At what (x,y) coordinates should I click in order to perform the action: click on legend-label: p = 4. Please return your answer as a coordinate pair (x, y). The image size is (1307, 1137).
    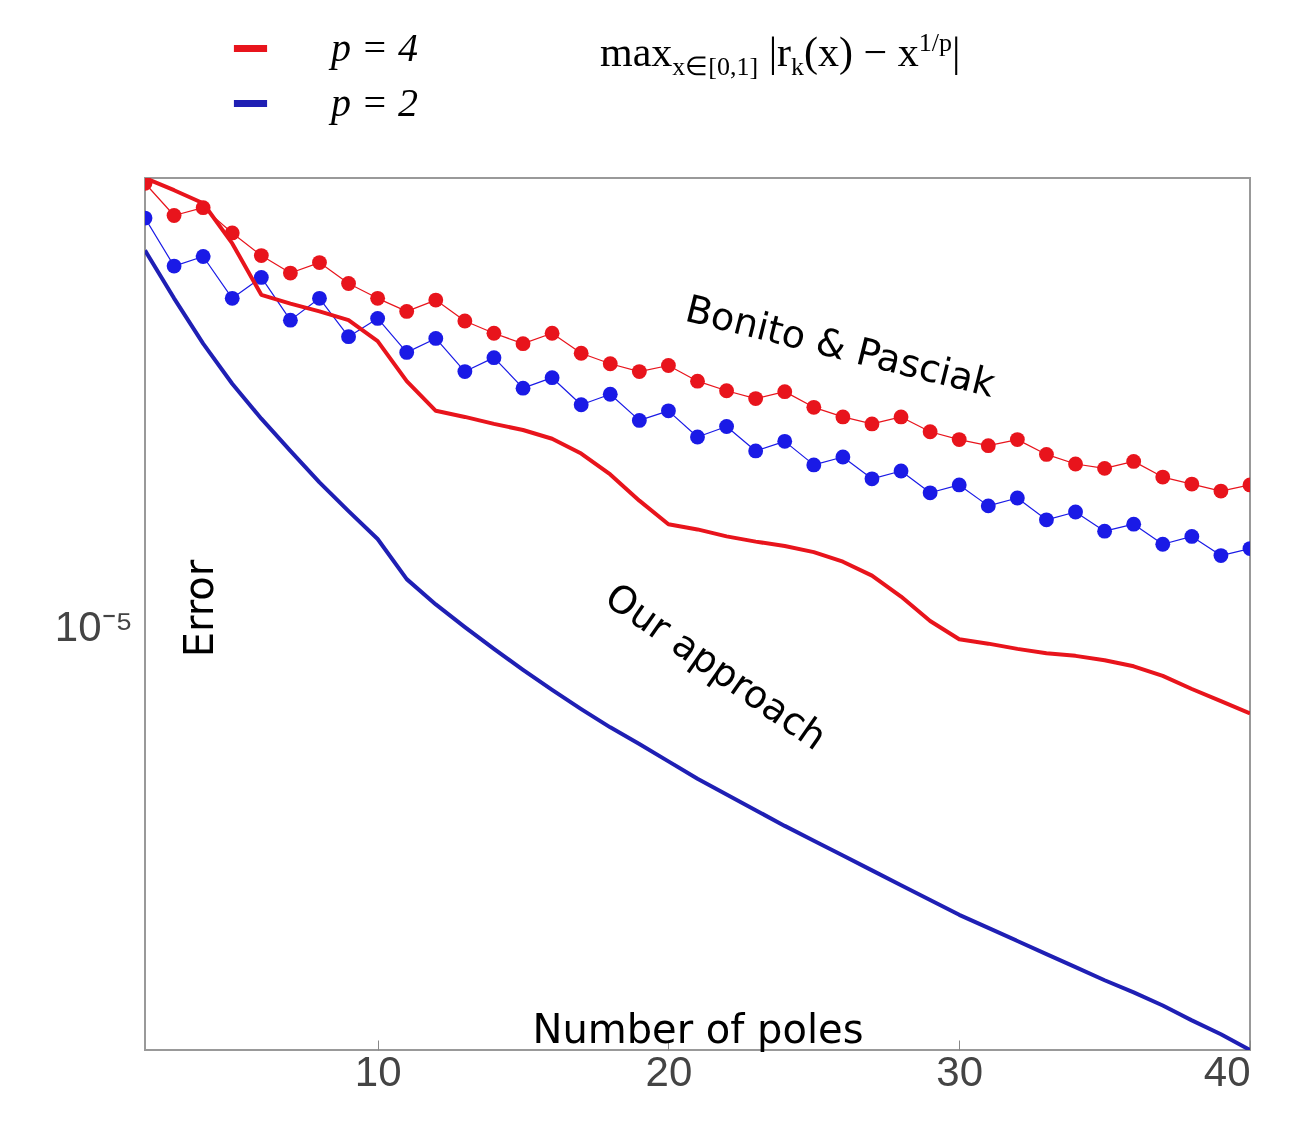
    Looking at the image, I should click on (373, 47).